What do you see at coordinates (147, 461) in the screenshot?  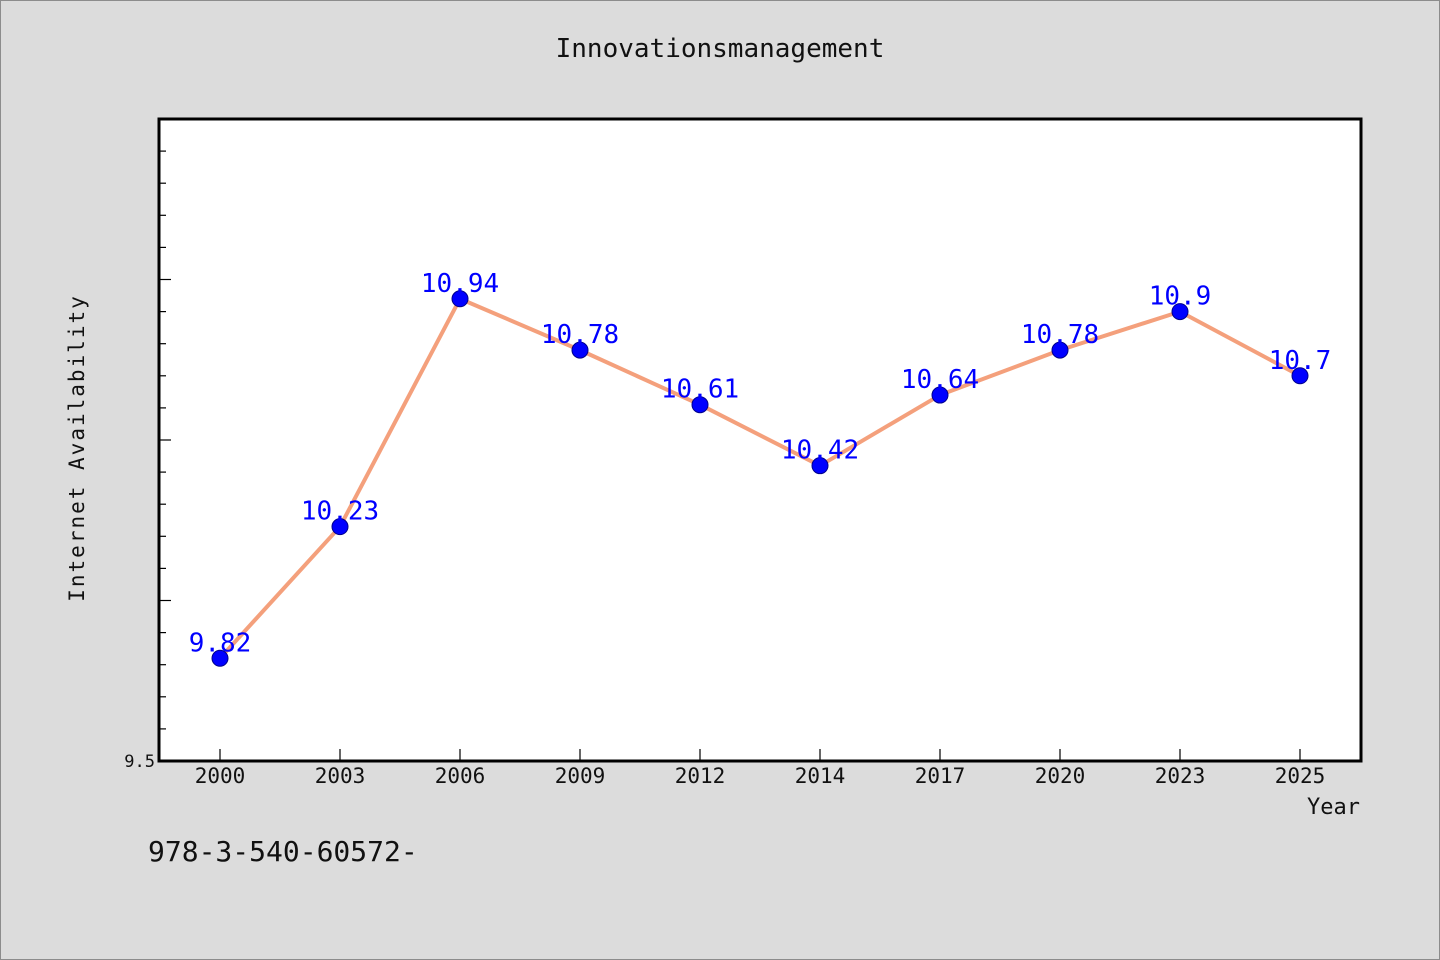 I see `y-axis-ticks: 9.5` at bounding box center [147, 461].